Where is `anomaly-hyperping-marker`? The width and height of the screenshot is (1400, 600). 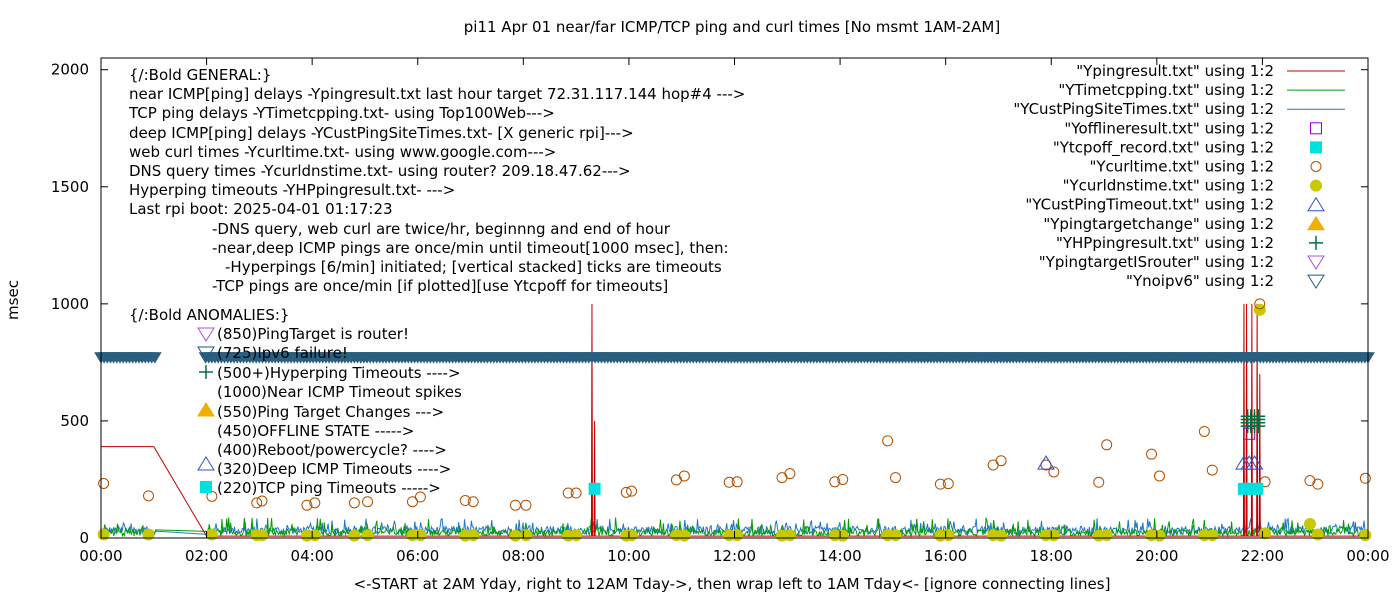 anomaly-hyperping-marker is located at coordinates (206, 372).